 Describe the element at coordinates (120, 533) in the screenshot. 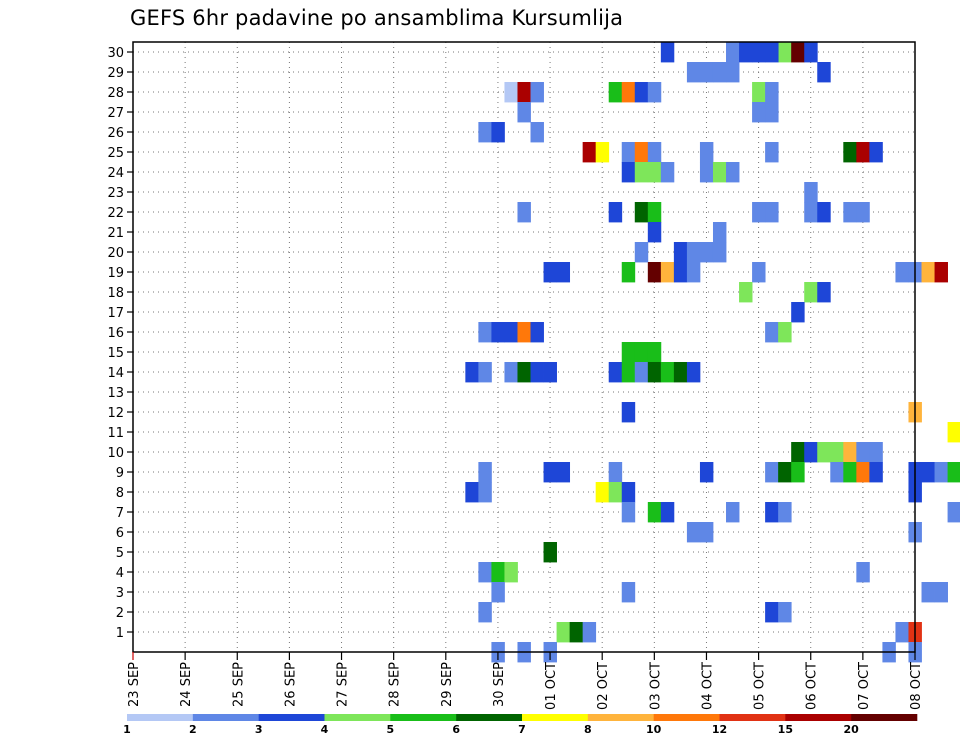

I see `y-tick-label: 6` at that location.